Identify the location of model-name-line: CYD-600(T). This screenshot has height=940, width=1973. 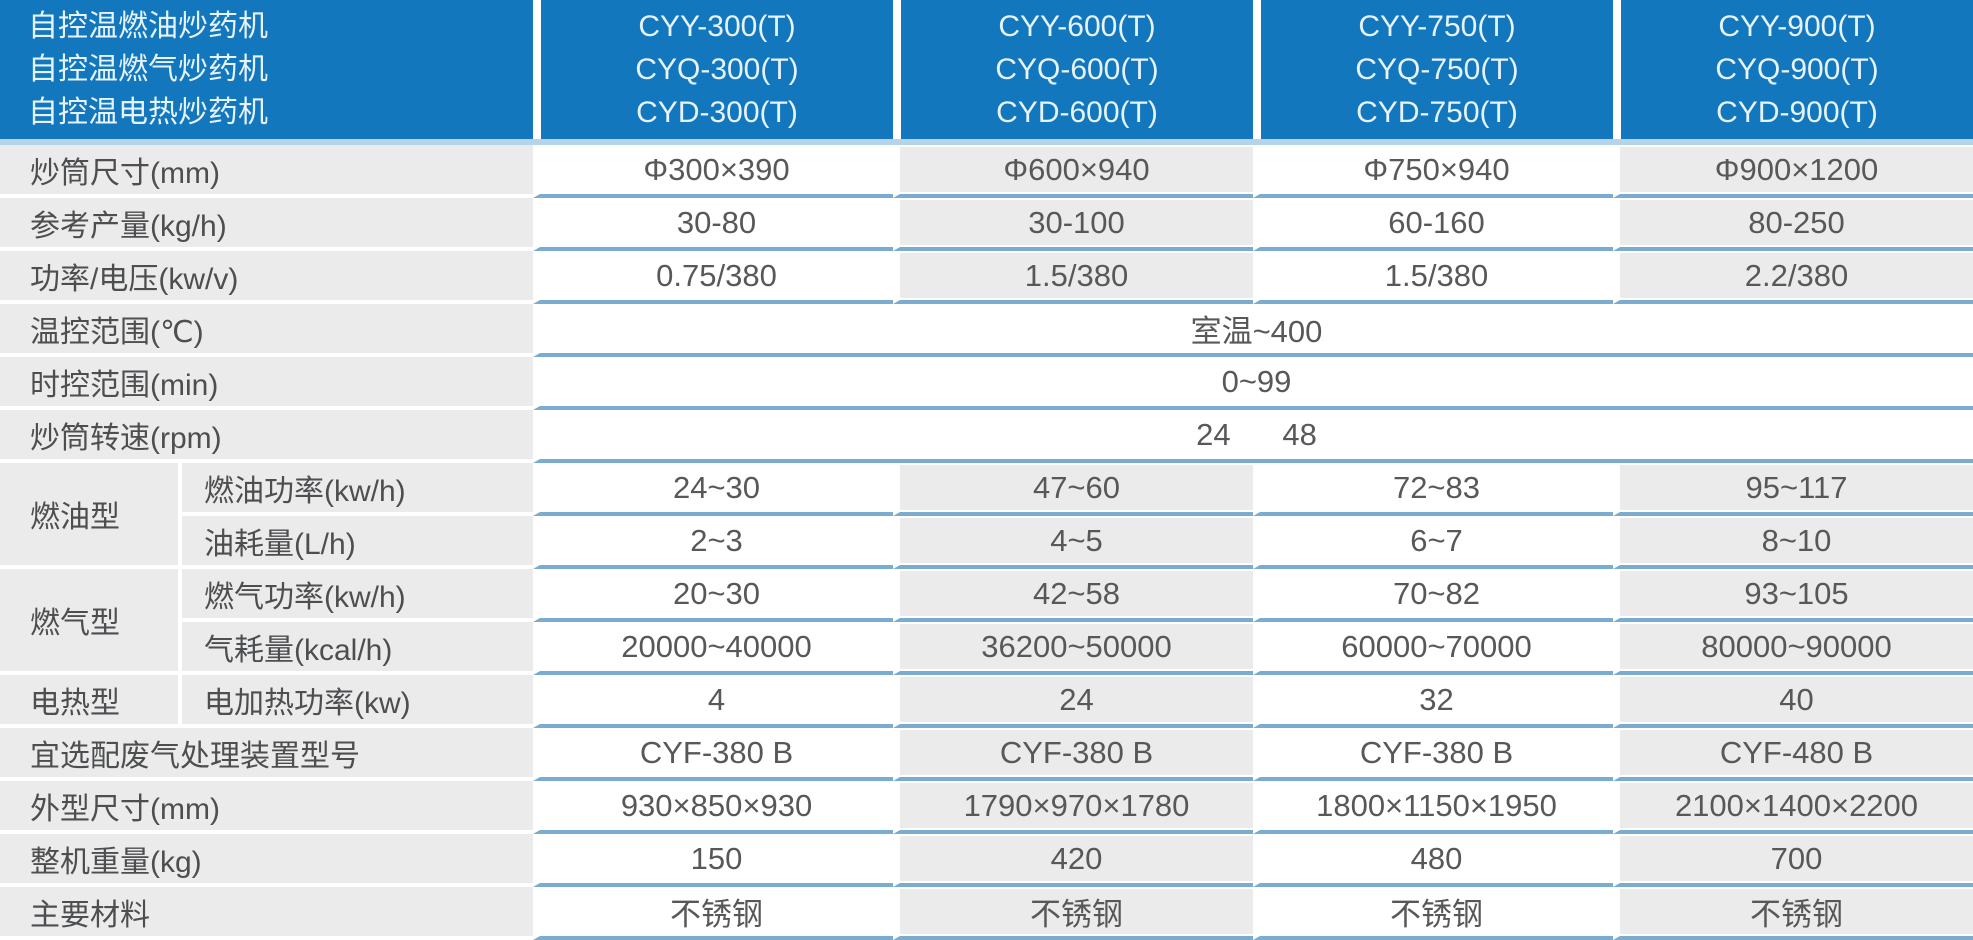
(1077, 112).